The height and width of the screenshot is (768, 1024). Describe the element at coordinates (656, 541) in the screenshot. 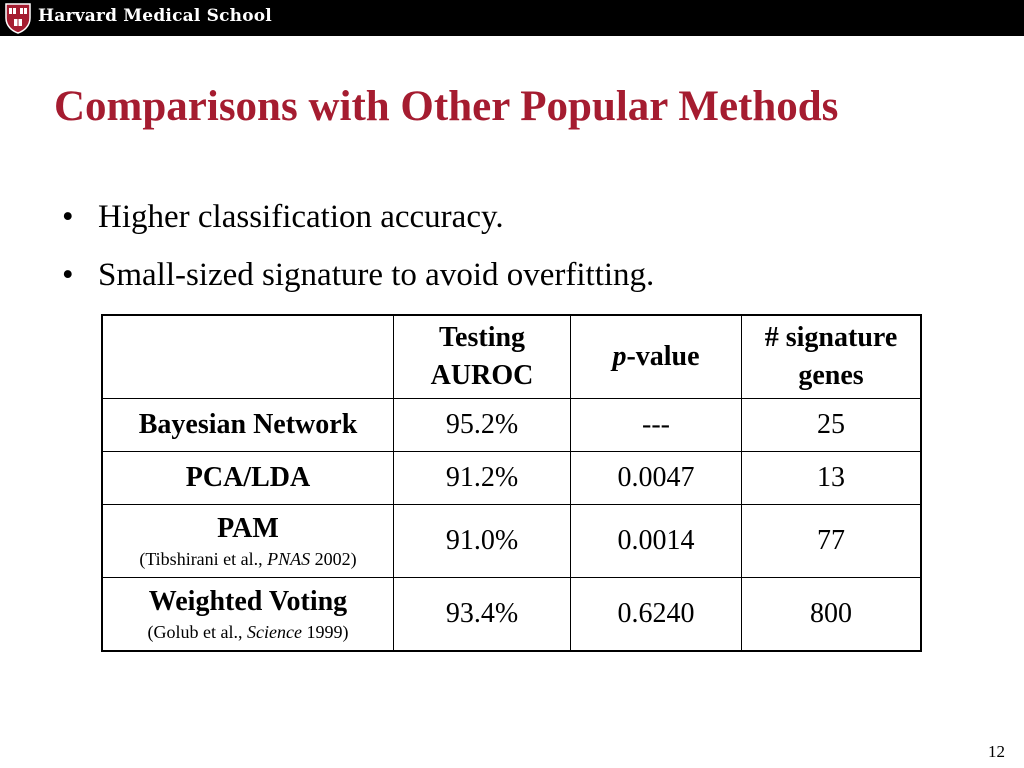

I see `pvalue-cell: 0.0014` at that location.